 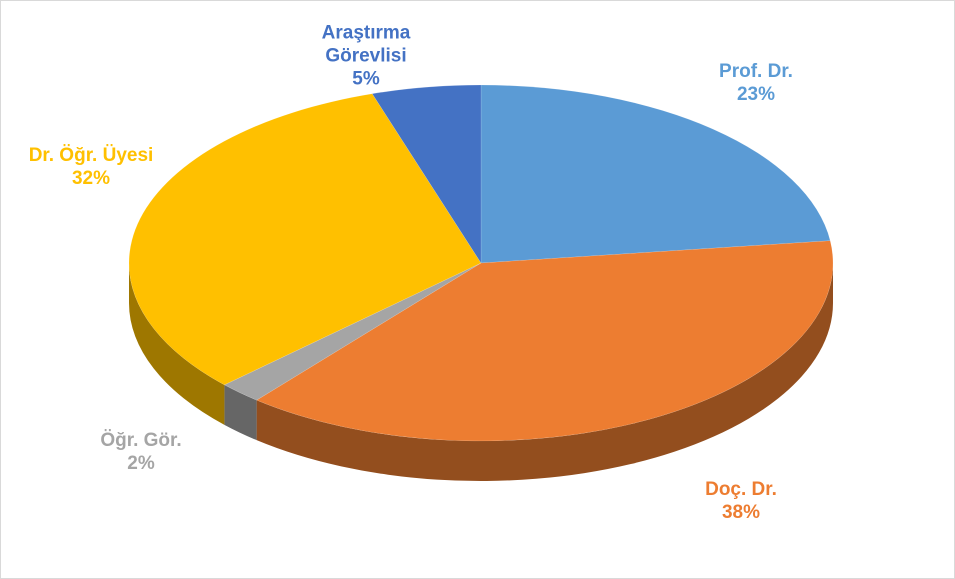 What do you see at coordinates (366, 44) in the screenshot?
I see `category-label: Araştırma Görevlisi` at bounding box center [366, 44].